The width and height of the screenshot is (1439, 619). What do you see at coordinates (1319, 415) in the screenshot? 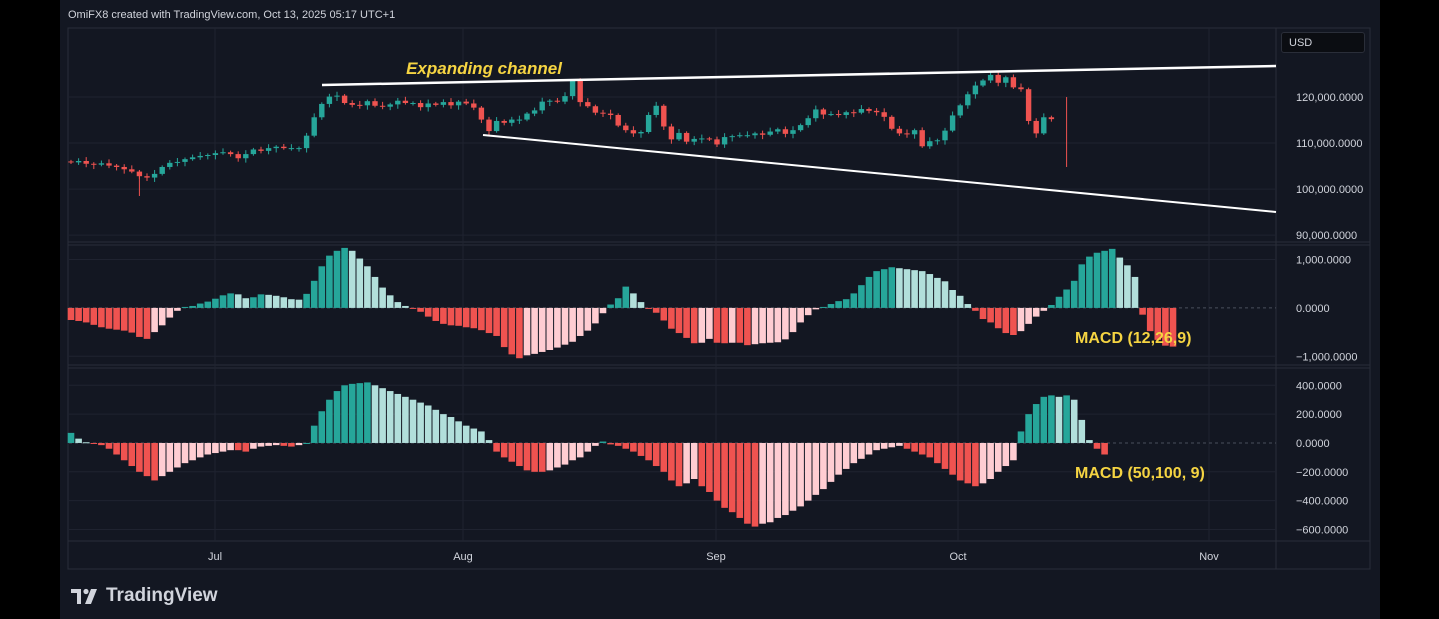
I see `macd-y-tick: 200.0000` at bounding box center [1319, 415].